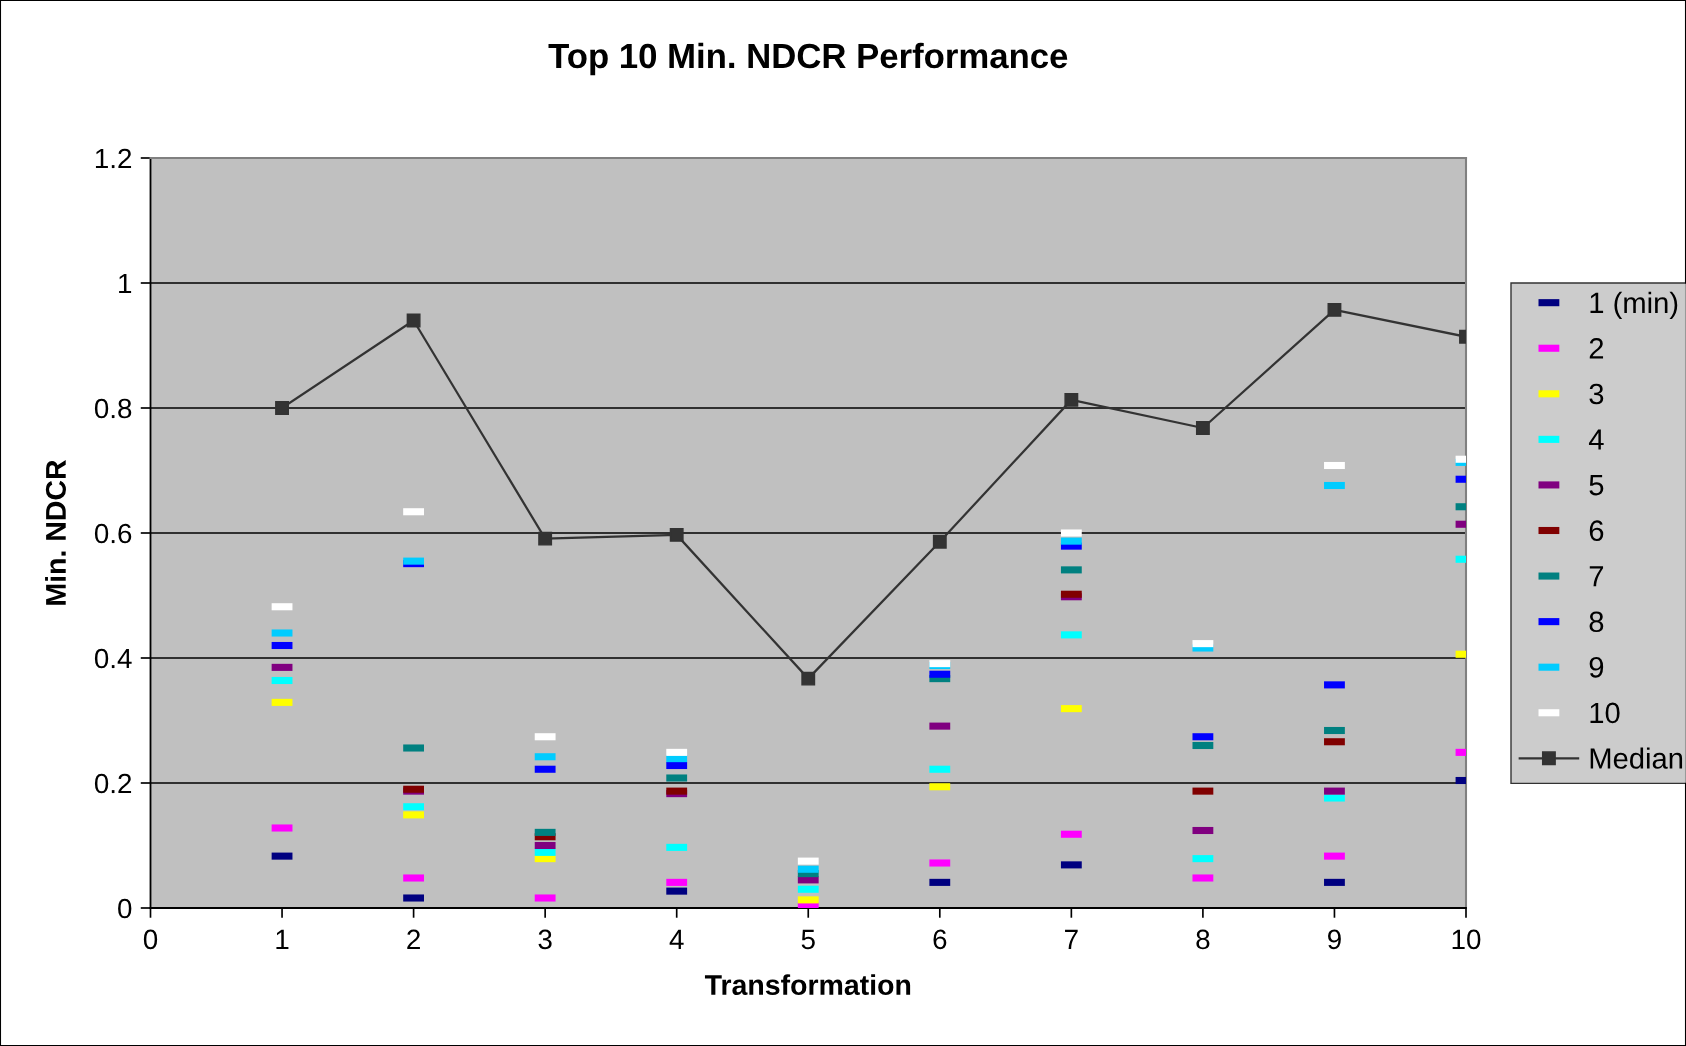 The image size is (1686, 1046). Describe the element at coordinates (1596, 485) in the screenshot. I see `legend-label: 5` at that location.